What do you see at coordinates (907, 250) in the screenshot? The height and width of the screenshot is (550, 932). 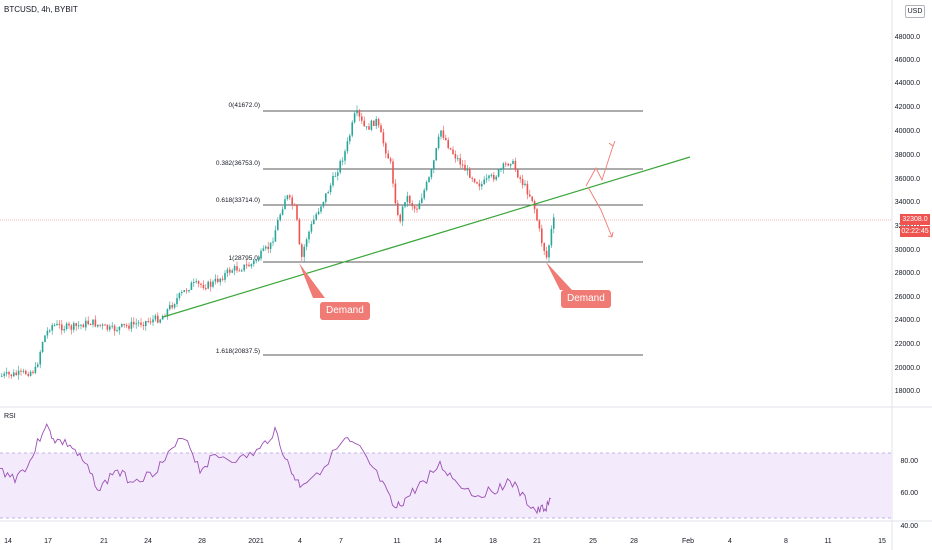 I see `price-tick-label: 30000.0` at bounding box center [907, 250].